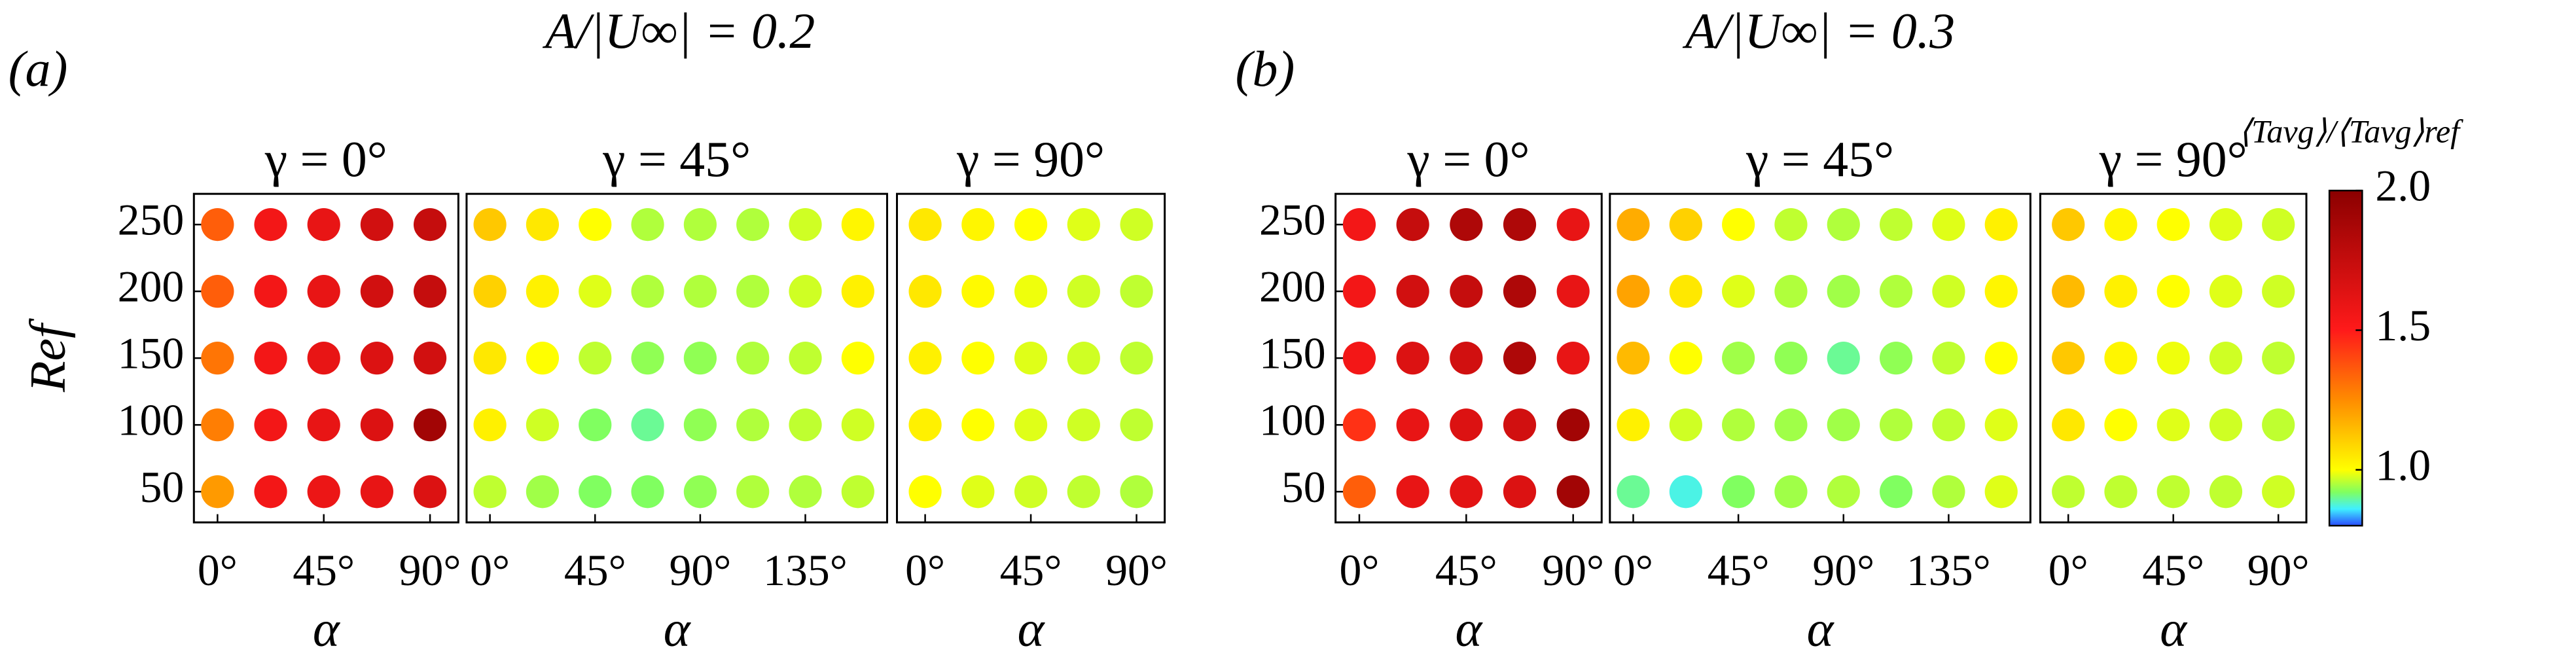  What do you see at coordinates (1818, 31) in the screenshot?
I see `group-title: A/|U∞| = 0.3` at bounding box center [1818, 31].